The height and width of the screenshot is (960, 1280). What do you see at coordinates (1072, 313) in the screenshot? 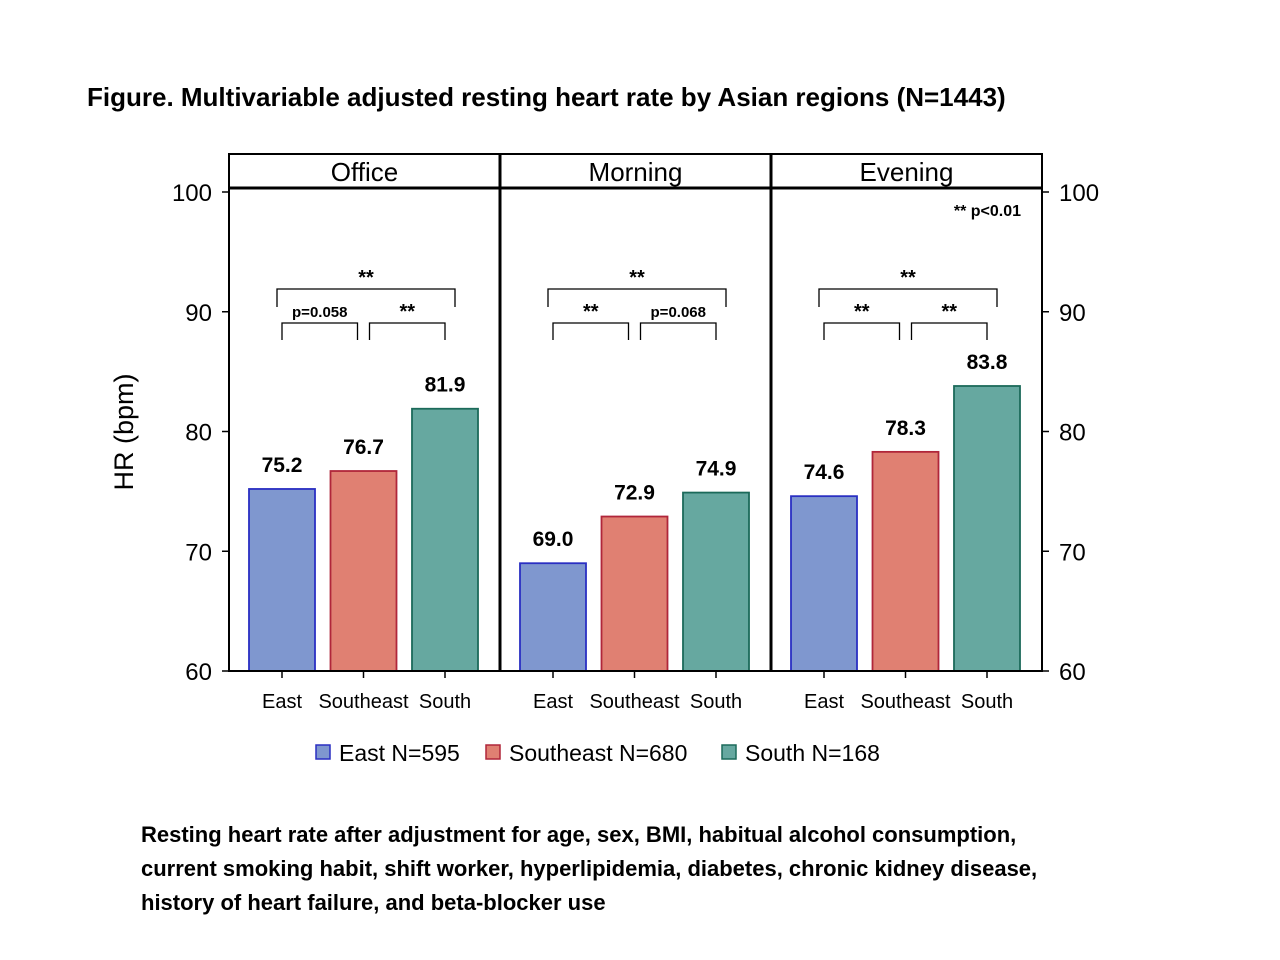
I see `y-tick-label-right: 90` at bounding box center [1072, 313].